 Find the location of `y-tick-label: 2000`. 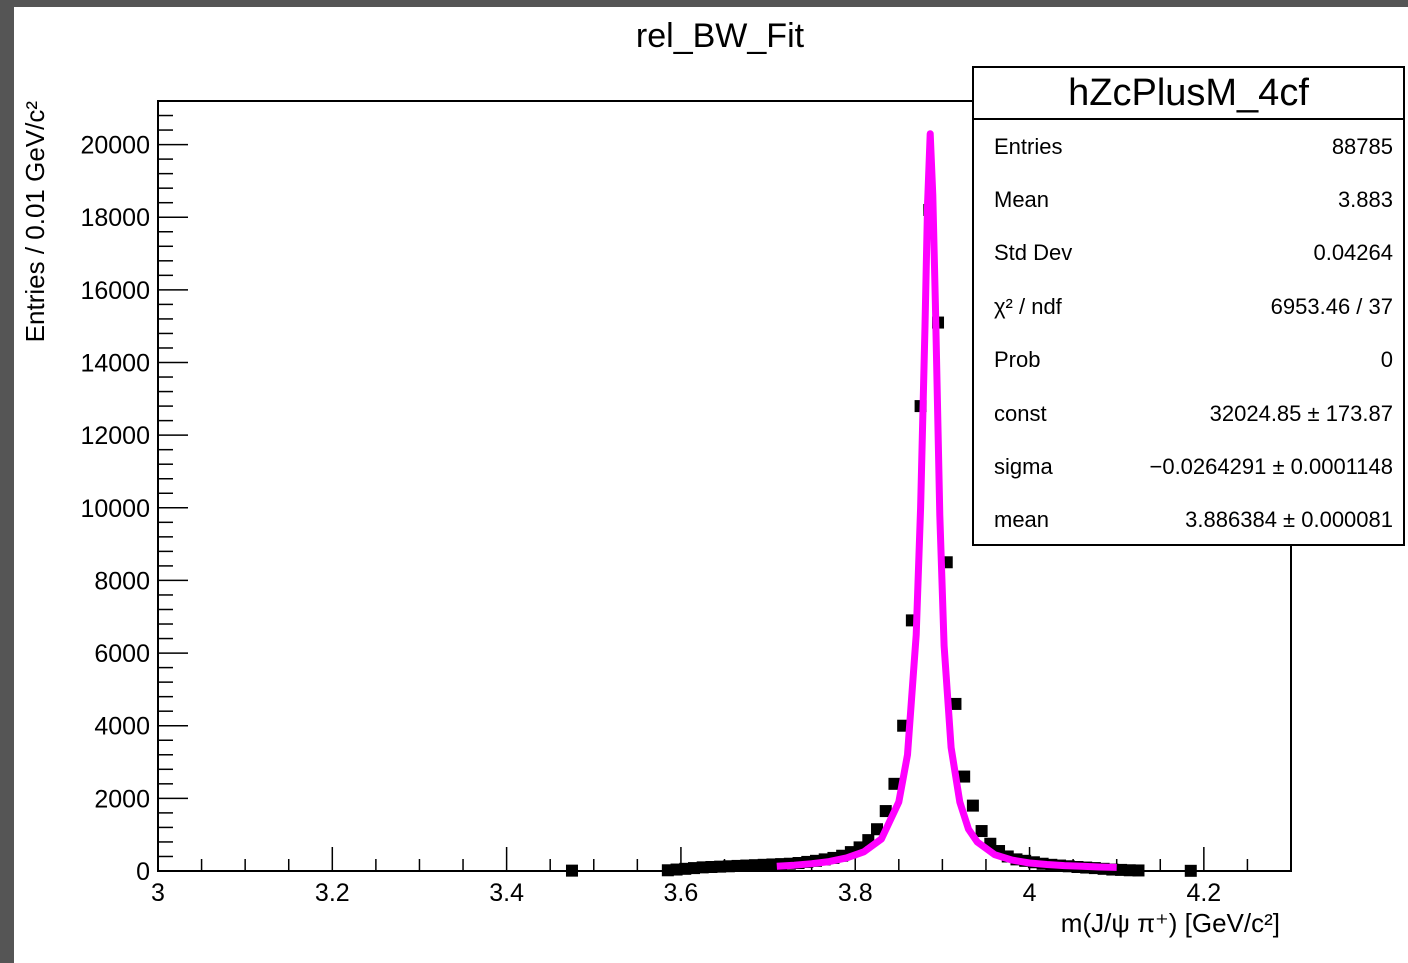

y-tick-label: 2000 is located at coordinates (122, 799).